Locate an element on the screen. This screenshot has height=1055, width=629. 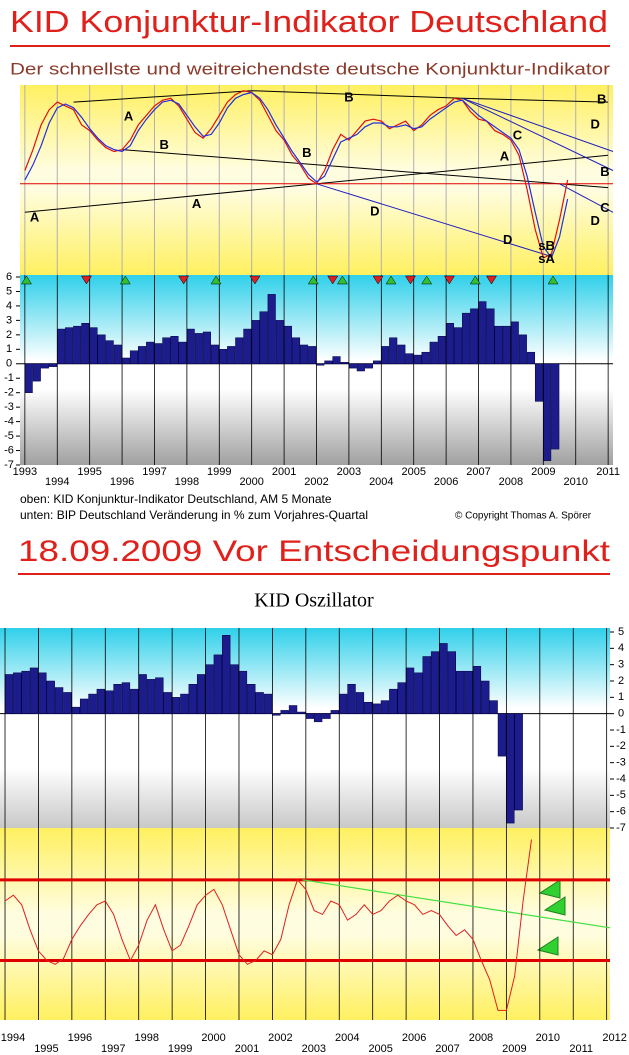
x-tick-label: 1999 is located at coordinates (180, 1049).